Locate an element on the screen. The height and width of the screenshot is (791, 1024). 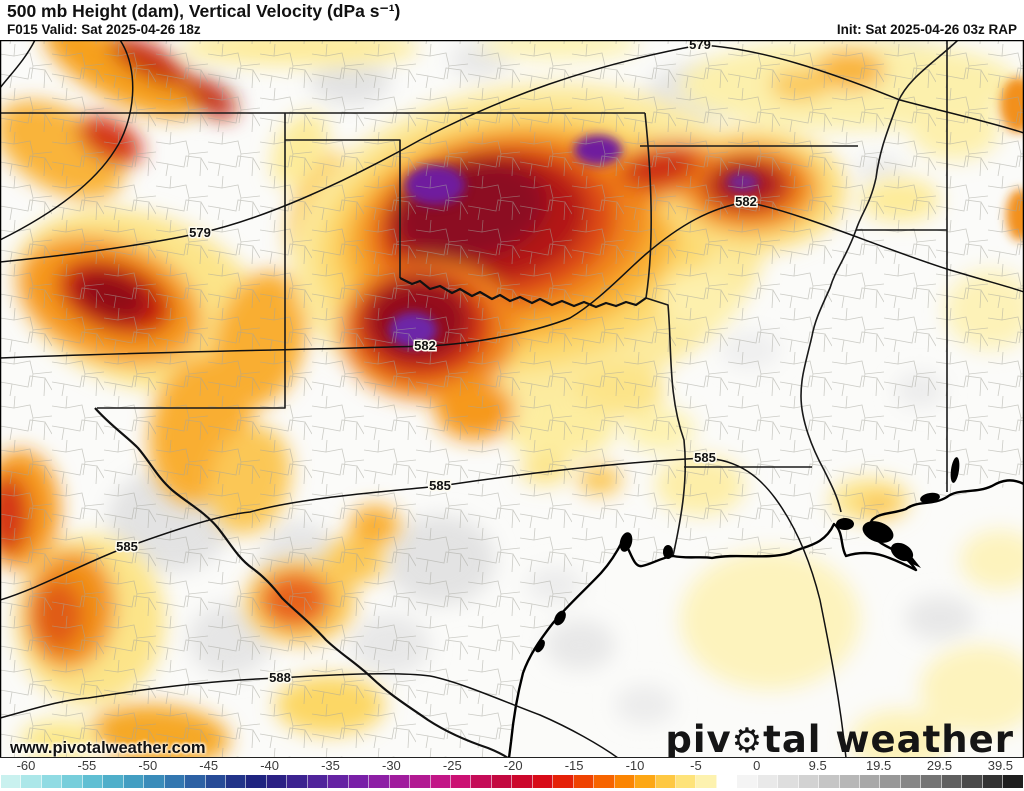
colorbar-tick-label: -40 is located at coordinates (269, 765).